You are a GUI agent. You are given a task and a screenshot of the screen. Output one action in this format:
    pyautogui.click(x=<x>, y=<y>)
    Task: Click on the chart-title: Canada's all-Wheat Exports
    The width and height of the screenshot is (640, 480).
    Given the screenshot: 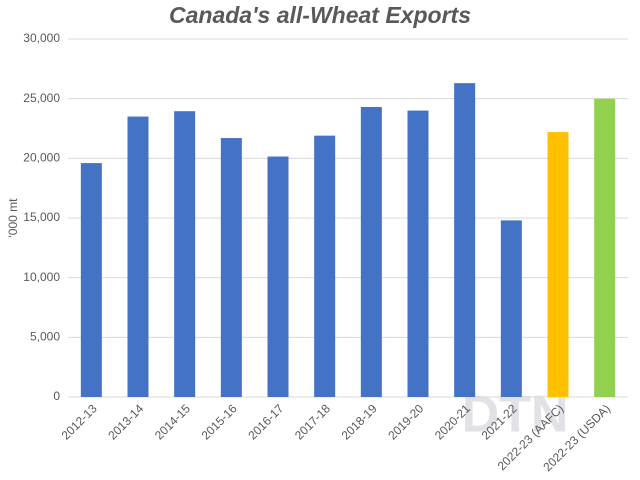 What is the action you would take?
    pyautogui.click(x=320, y=15)
    